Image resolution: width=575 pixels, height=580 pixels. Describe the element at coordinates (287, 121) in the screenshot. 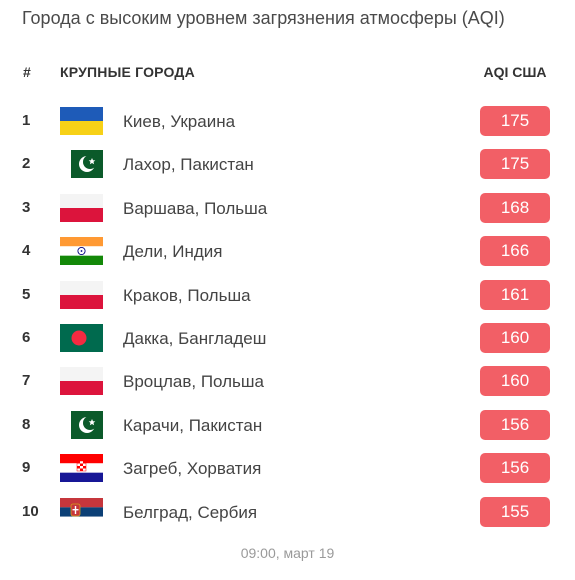

I see `table-row: 1 Киев, Украина 175` at that location.